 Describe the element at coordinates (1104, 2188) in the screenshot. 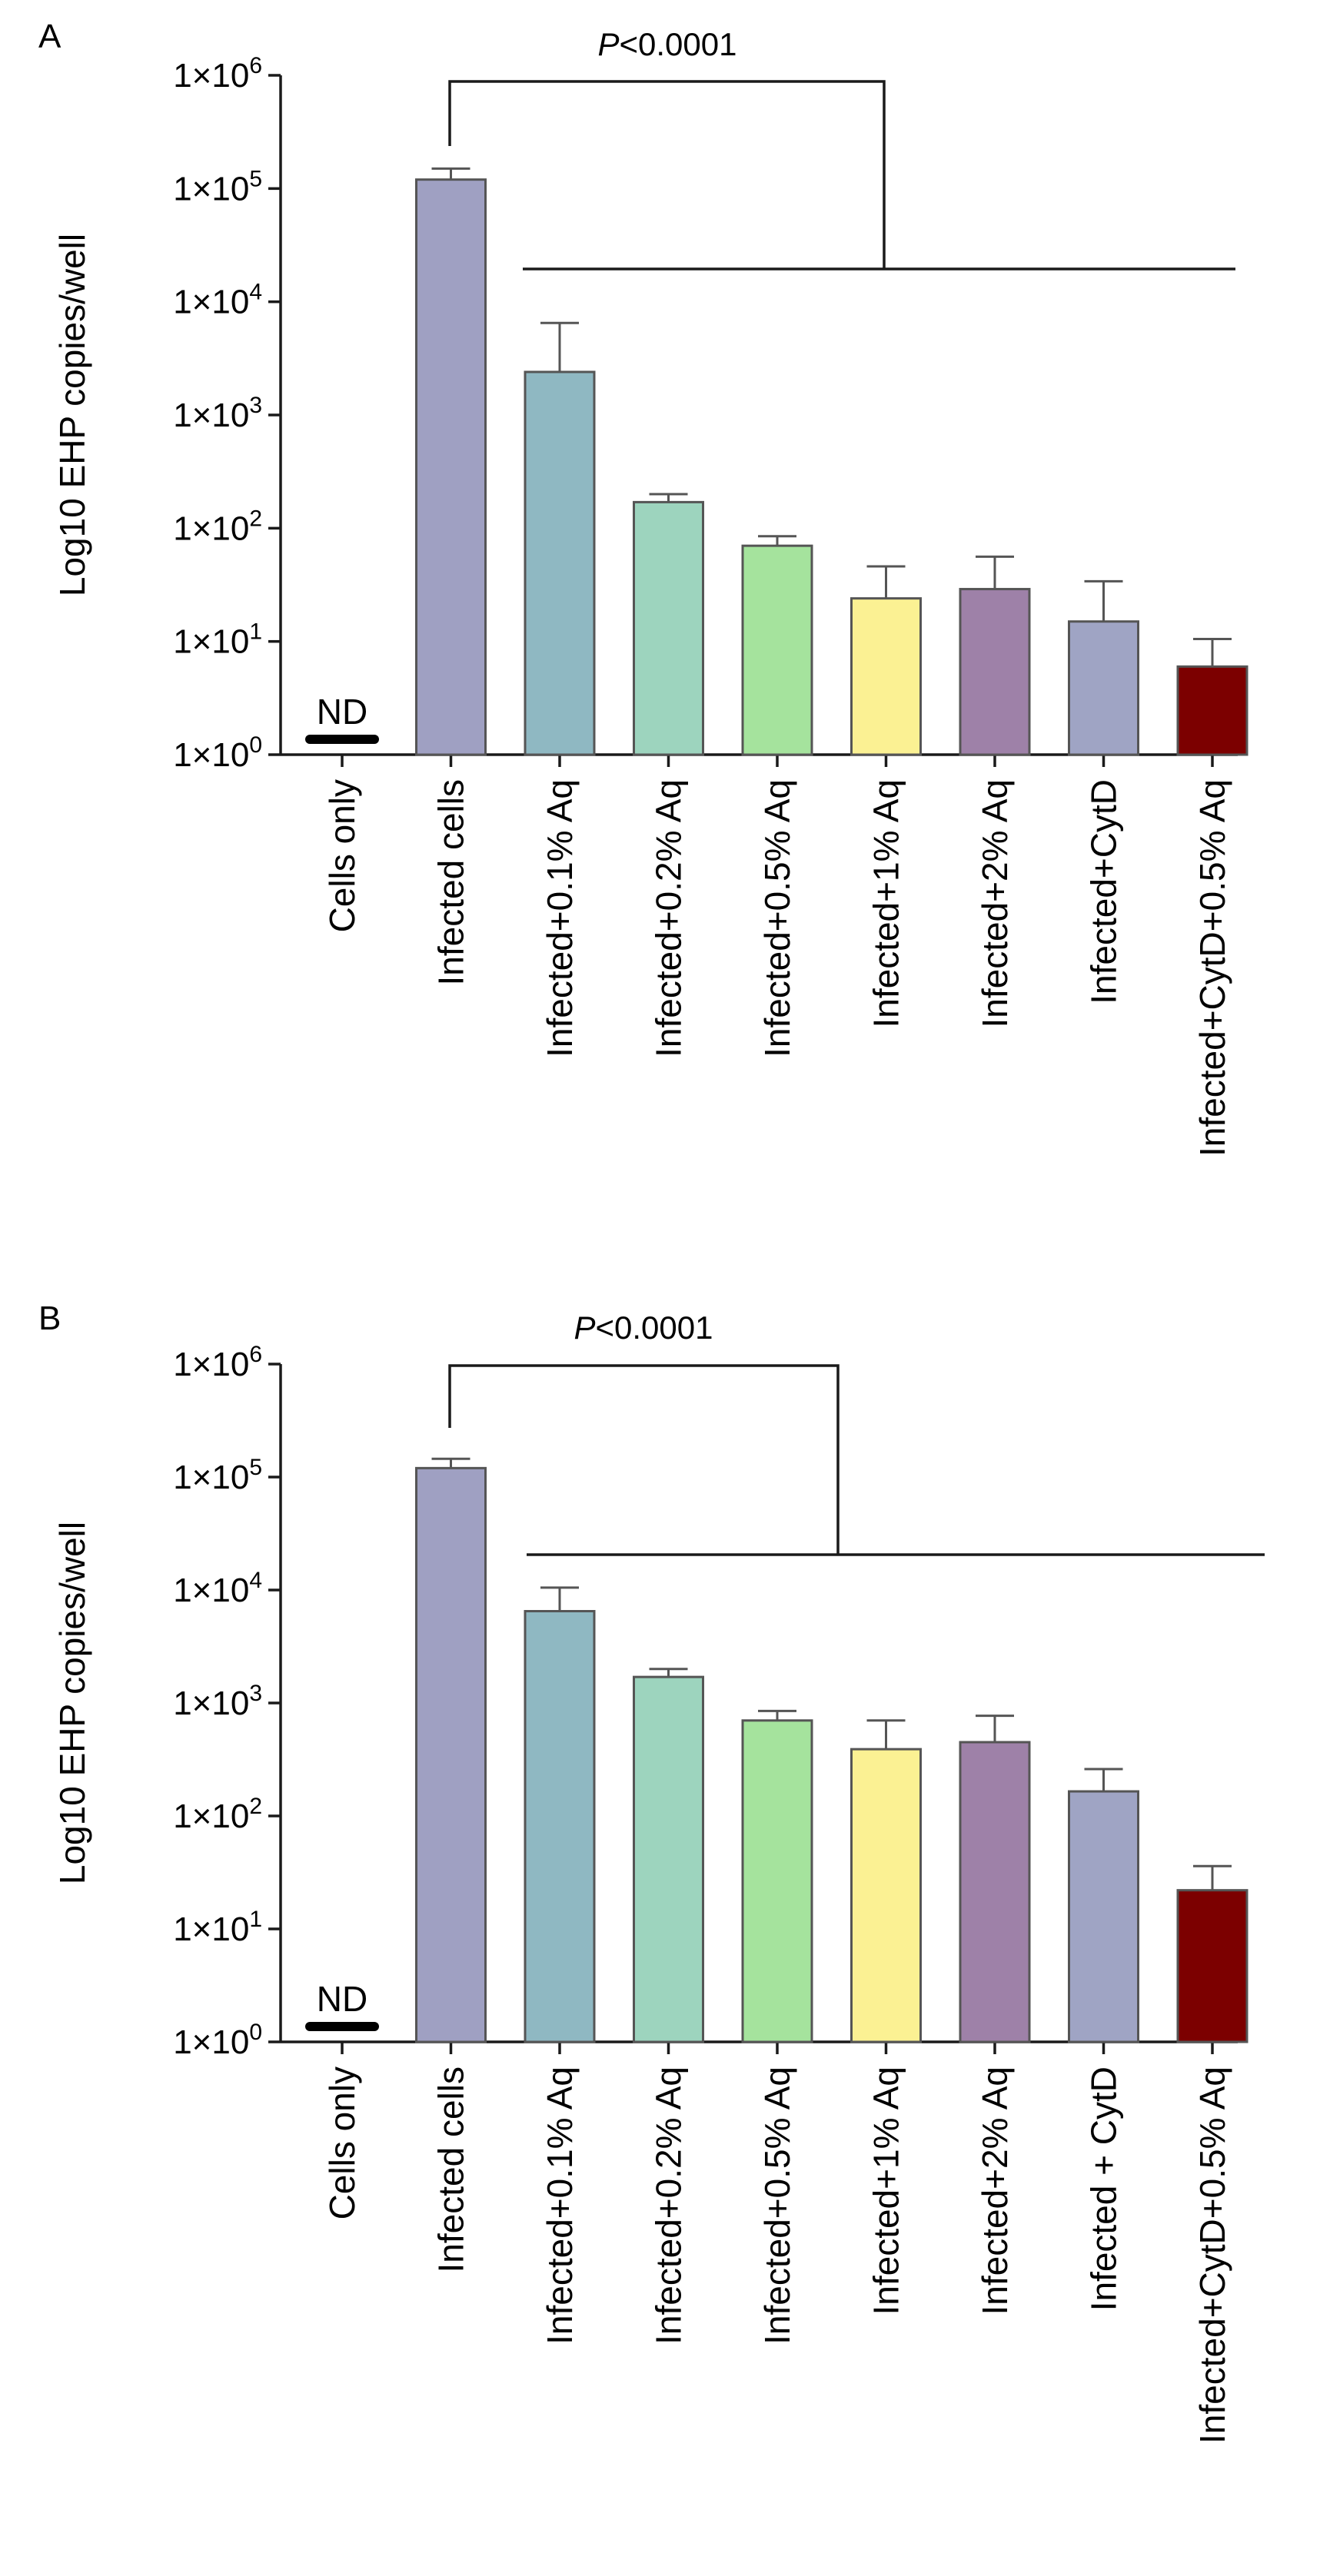

I see `x-tick-label: Infected + CytD` at that location.